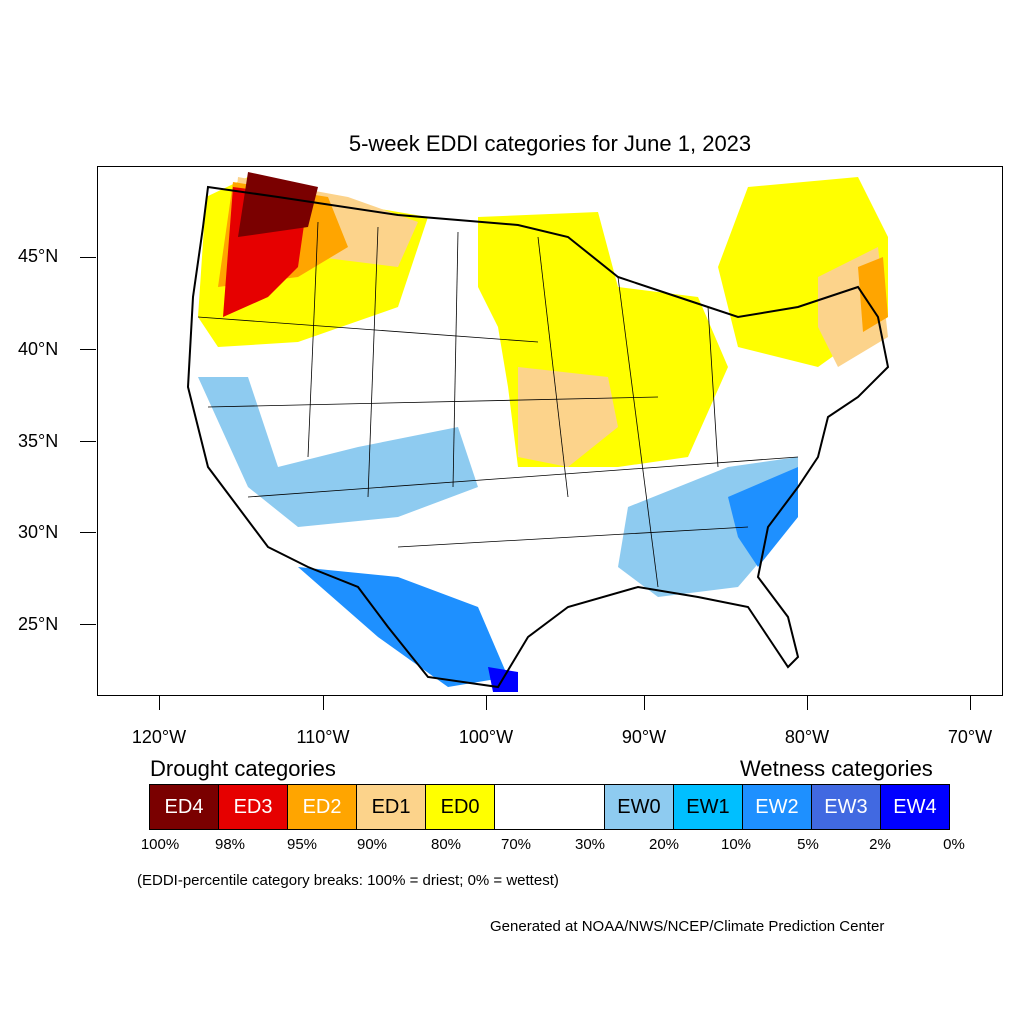  I want to click on pct-break-2: 95%, so click(302, 844).